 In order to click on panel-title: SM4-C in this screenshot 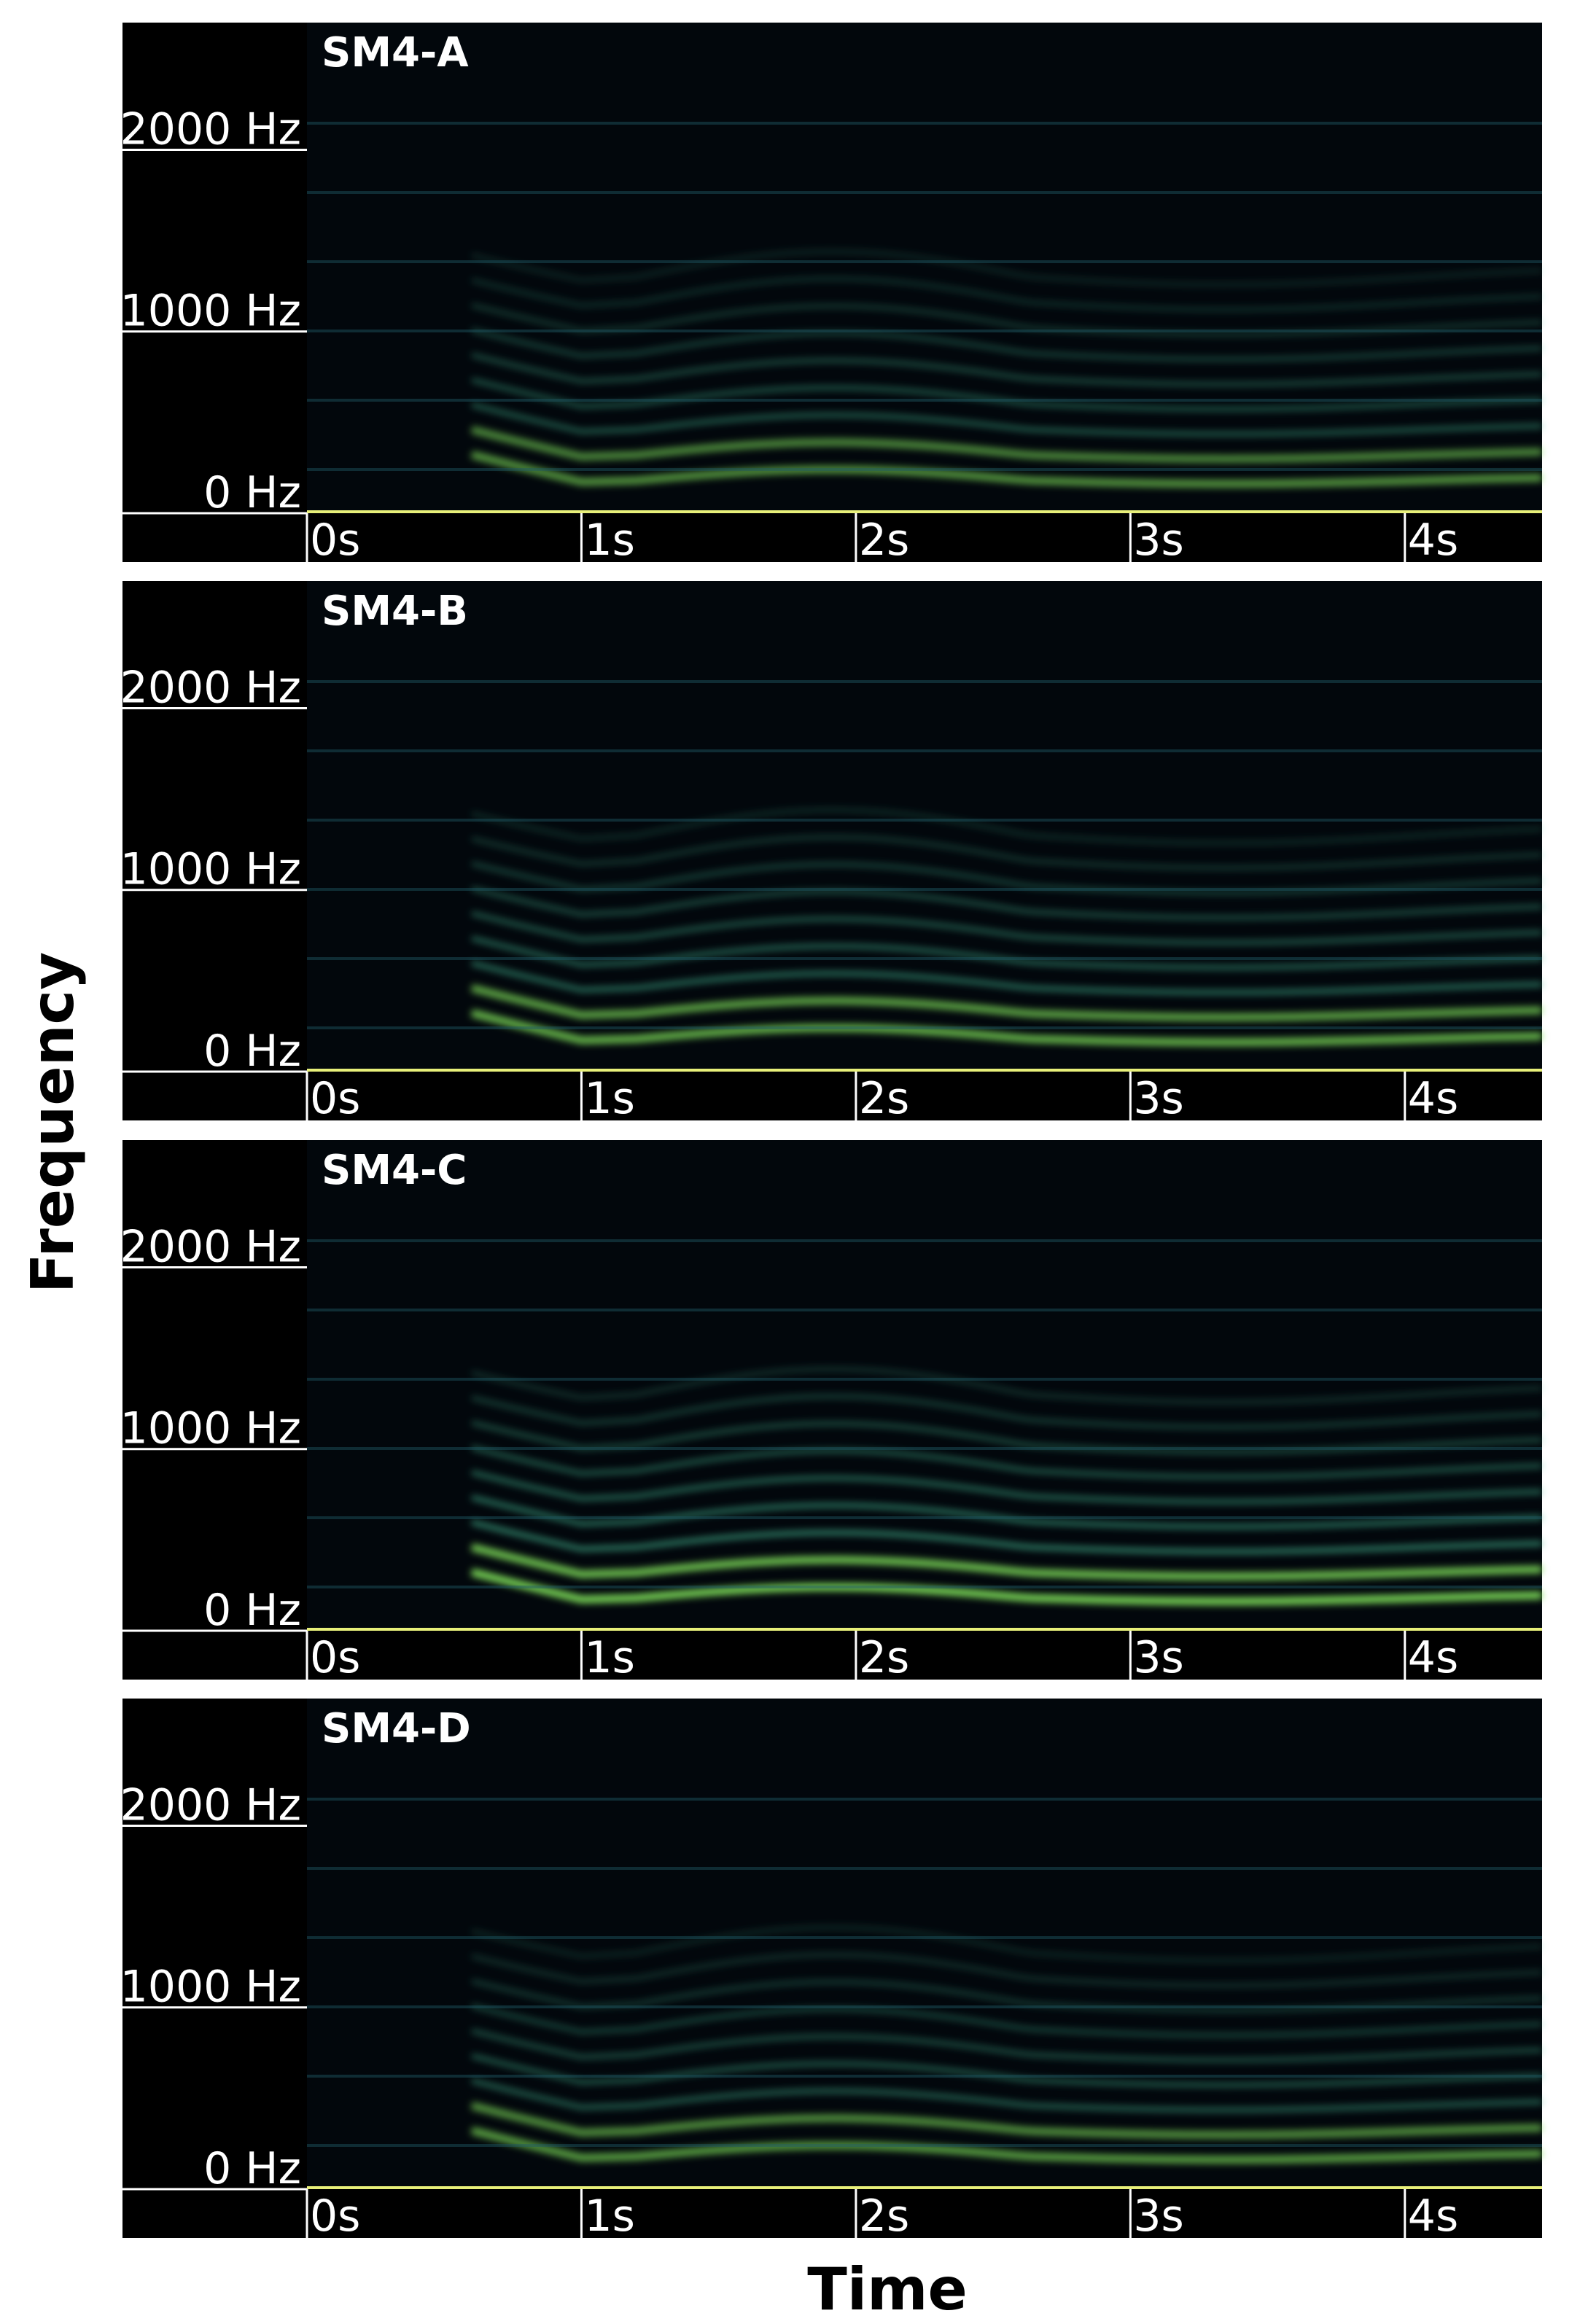, I will do `click(395, 1170)`.